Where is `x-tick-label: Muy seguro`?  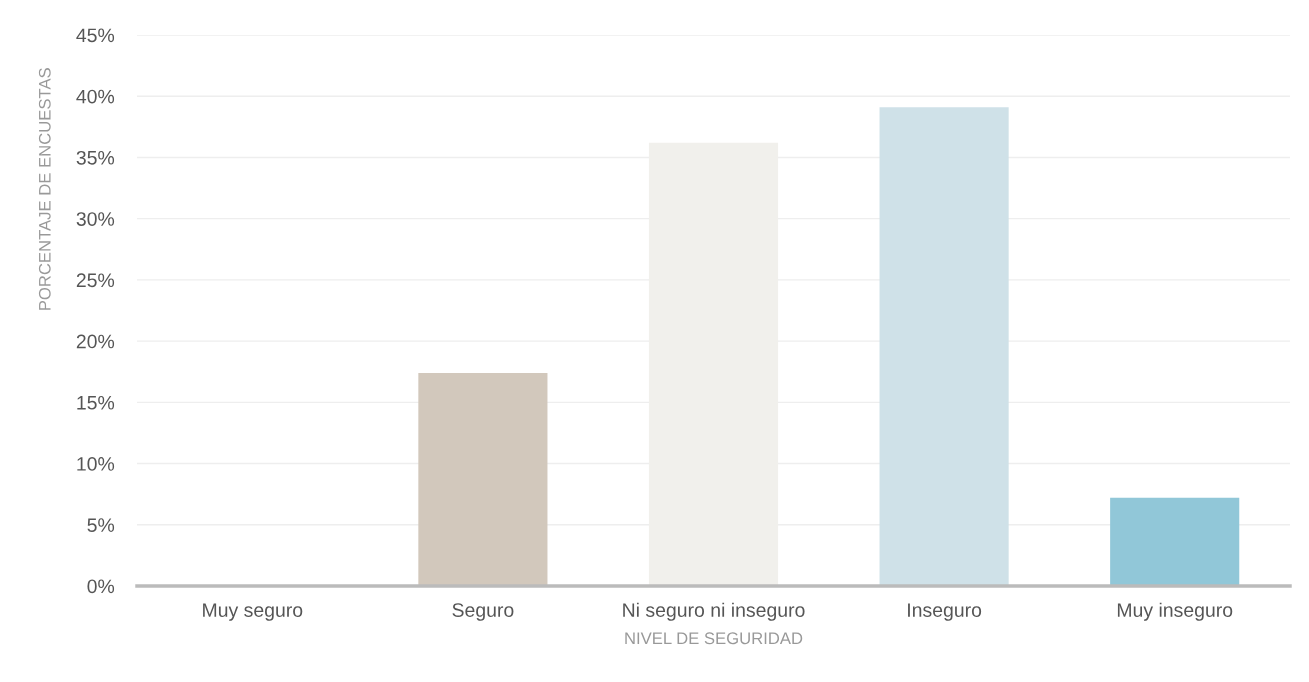
x-tick-label: Muy seguro is located at coordinates (253, 612).